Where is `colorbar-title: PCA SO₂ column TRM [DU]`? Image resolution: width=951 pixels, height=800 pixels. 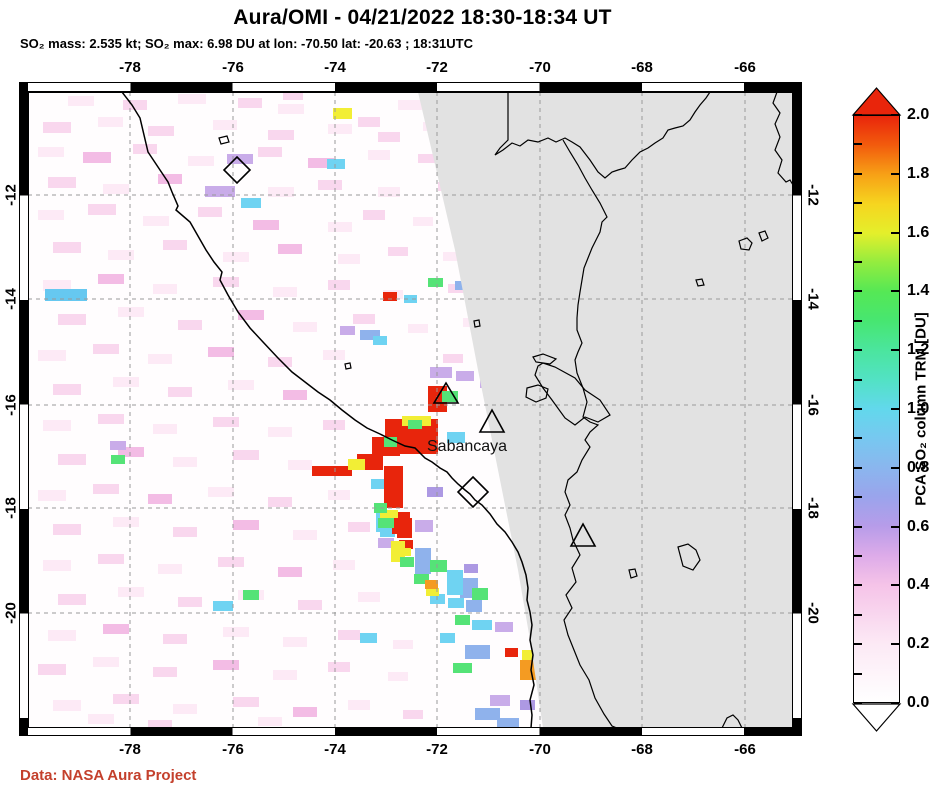
colorbar-title: PCA SO₂ column TRM [DU] is located at coordinates (921, 409).